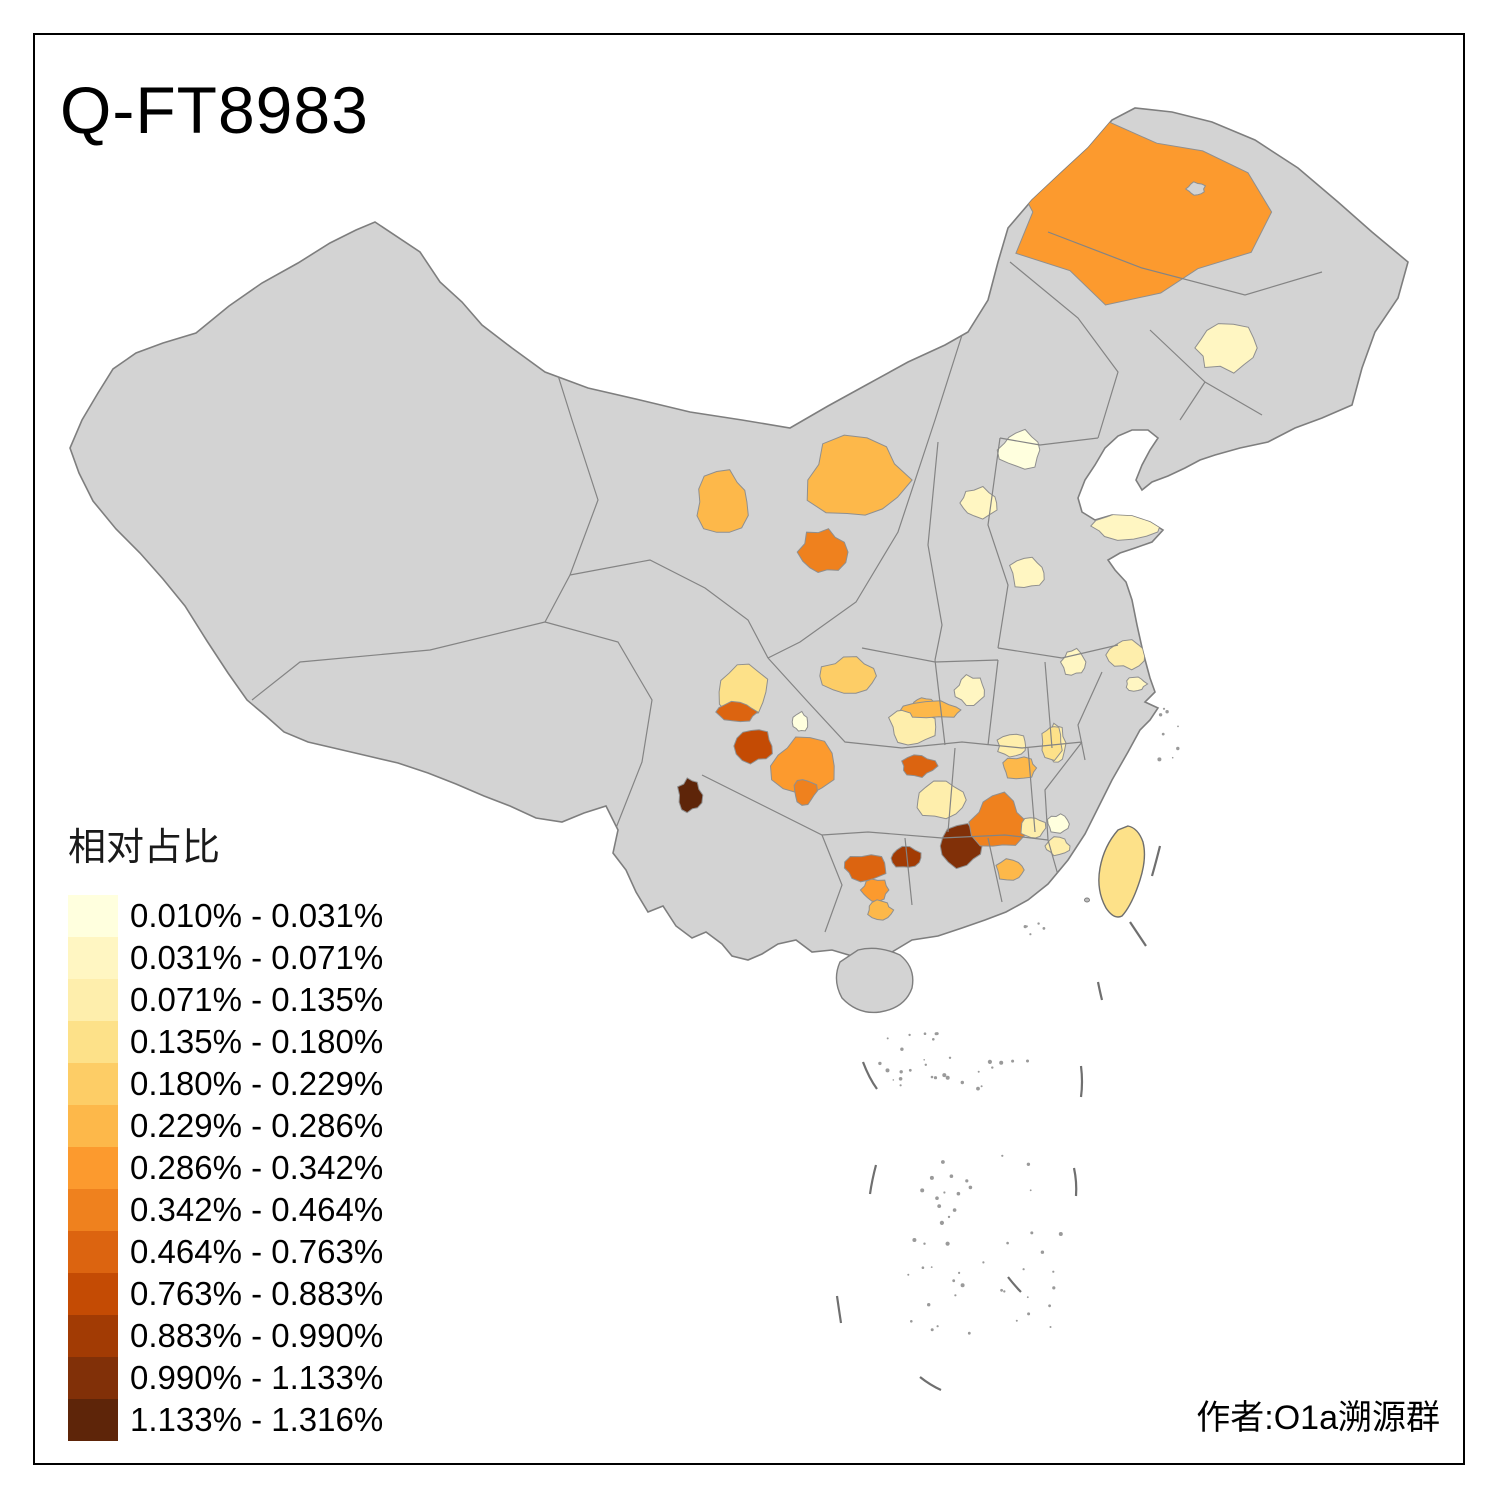 The height and width of the screenshot is (1500, 1500). What do you see at coordinates (257, 957) in the screenshot?
I see `legend-label: 0.031% - 0.071%` at bounding box center [257, 957].